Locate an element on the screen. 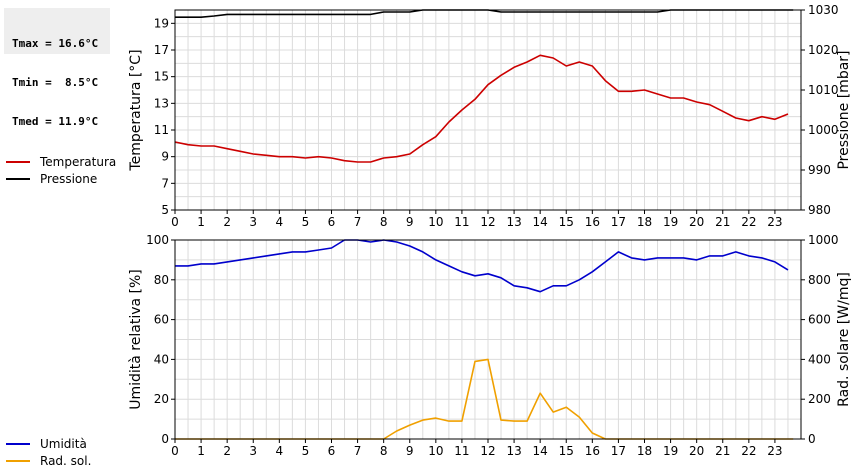 The height and width of the screenshot is (469, 860). y-right-tick-label: 0 is located at coordinates (812, 439).